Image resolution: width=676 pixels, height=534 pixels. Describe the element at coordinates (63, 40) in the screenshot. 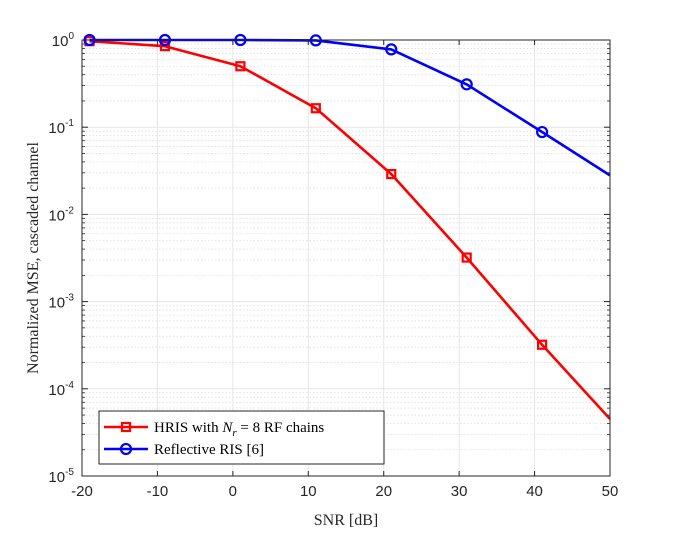

I see `y-tick-label: 10⁰` at that location.